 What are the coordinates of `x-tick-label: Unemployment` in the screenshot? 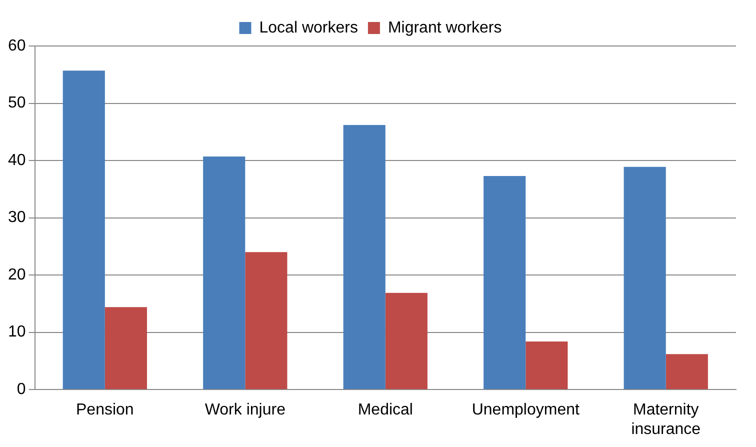 It's located at (526, 410).